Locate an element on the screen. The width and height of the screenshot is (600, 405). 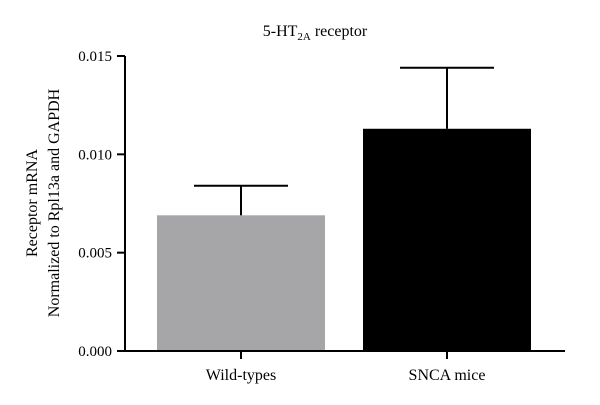
x-category-label-1: SNCA mice is located at coordinates (447, 375).